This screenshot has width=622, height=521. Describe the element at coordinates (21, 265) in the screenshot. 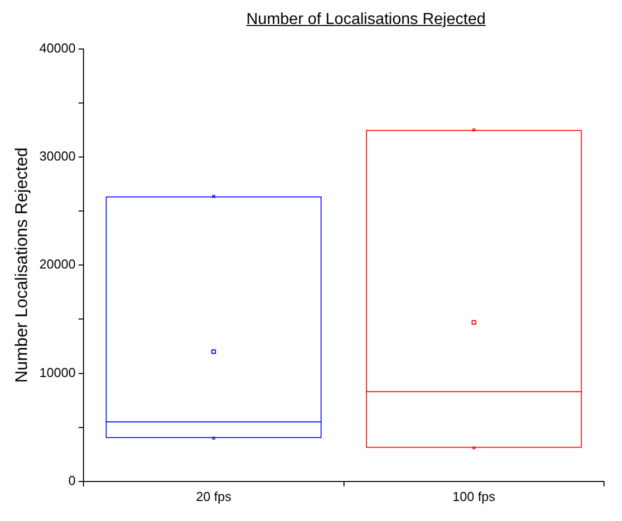

I see `y-axis-title: Number Localisations Rejected` at that location.